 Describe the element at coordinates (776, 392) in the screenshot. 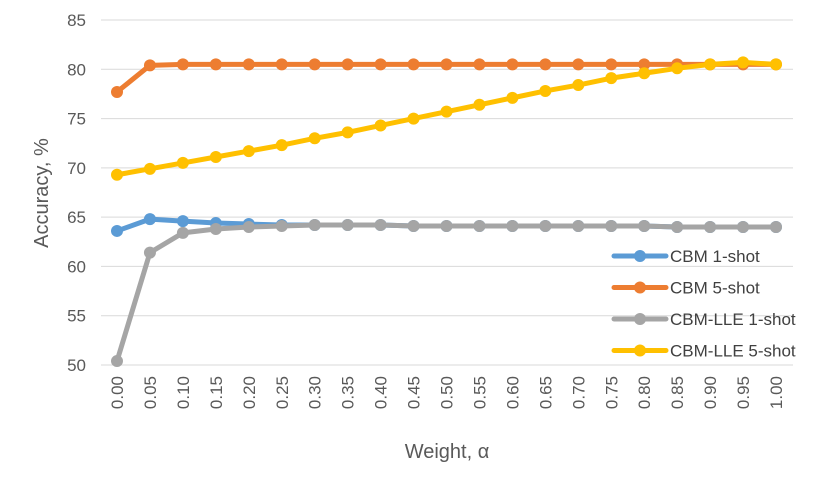

I see `x-tick-label: 1.00` at that location.